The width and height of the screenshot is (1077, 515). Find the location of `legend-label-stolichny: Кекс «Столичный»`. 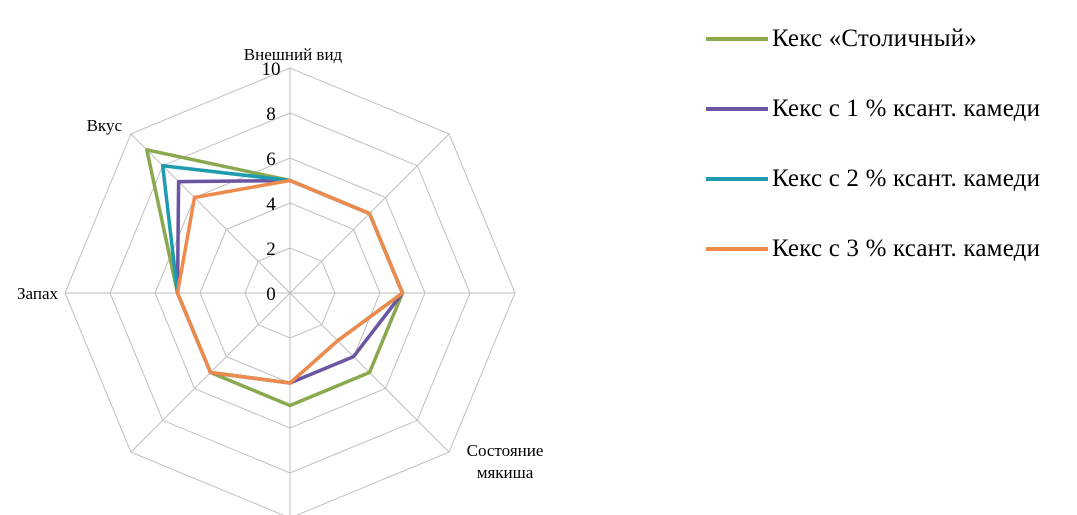

legend-label-stolichny: Кекс «Столичный» is located at coordinates (874, 38).